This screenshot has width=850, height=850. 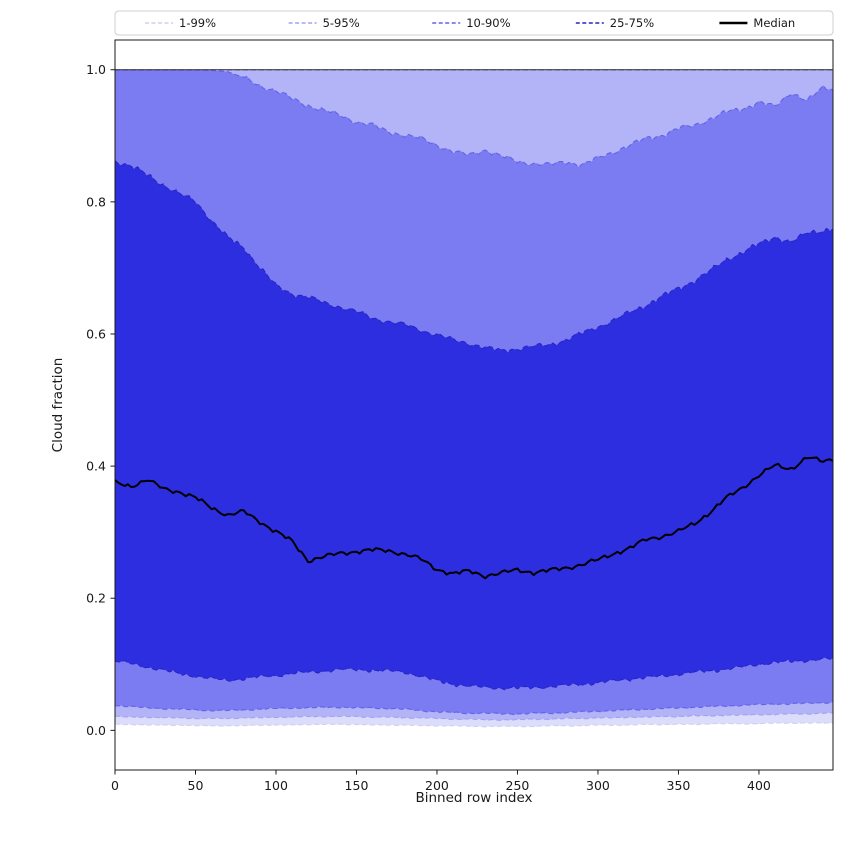 What do you see at coordinates (632, 23) in the screenshot?
I see `legend-entry-label: 25-75%` at bounding box center [632, 23].